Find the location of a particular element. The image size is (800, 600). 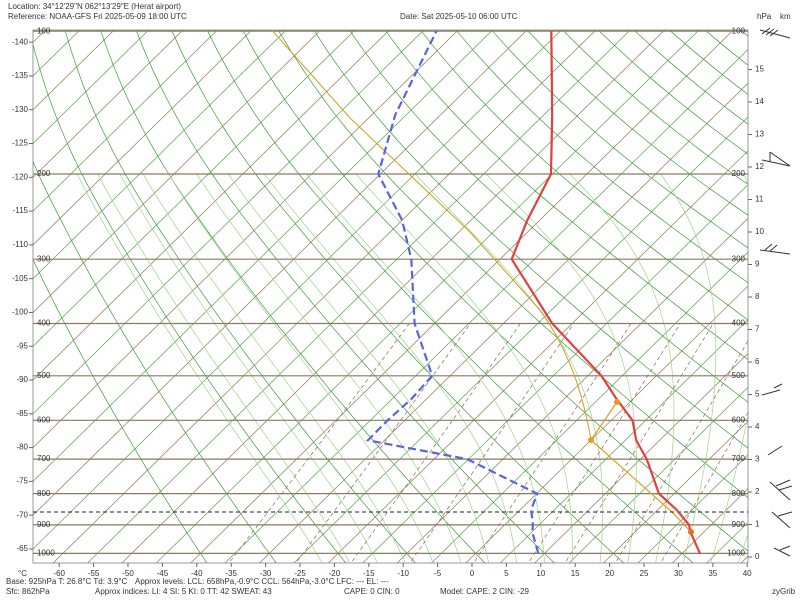

x-tick-label: -35 is located at coordinates (231, 573).